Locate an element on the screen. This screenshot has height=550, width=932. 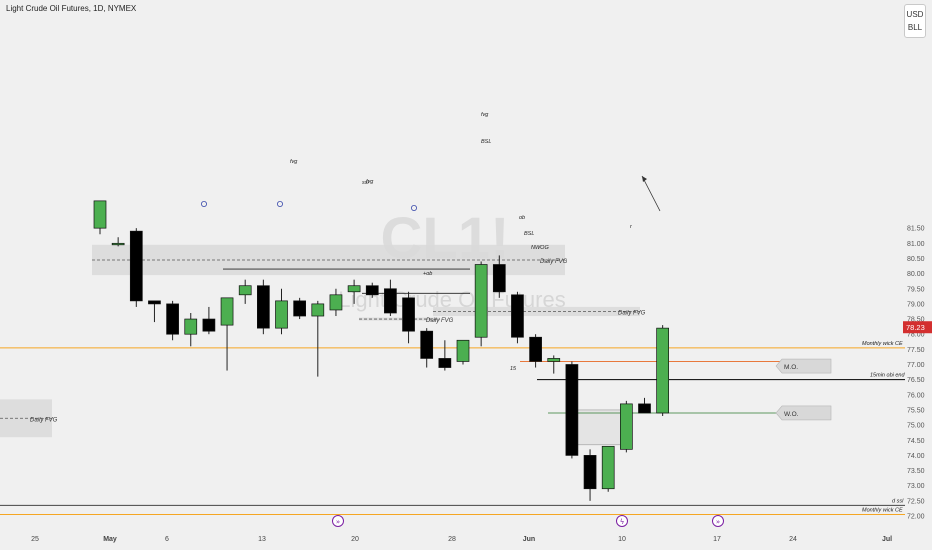
x-tick-label: 20 is located at coordinates (355, 539).